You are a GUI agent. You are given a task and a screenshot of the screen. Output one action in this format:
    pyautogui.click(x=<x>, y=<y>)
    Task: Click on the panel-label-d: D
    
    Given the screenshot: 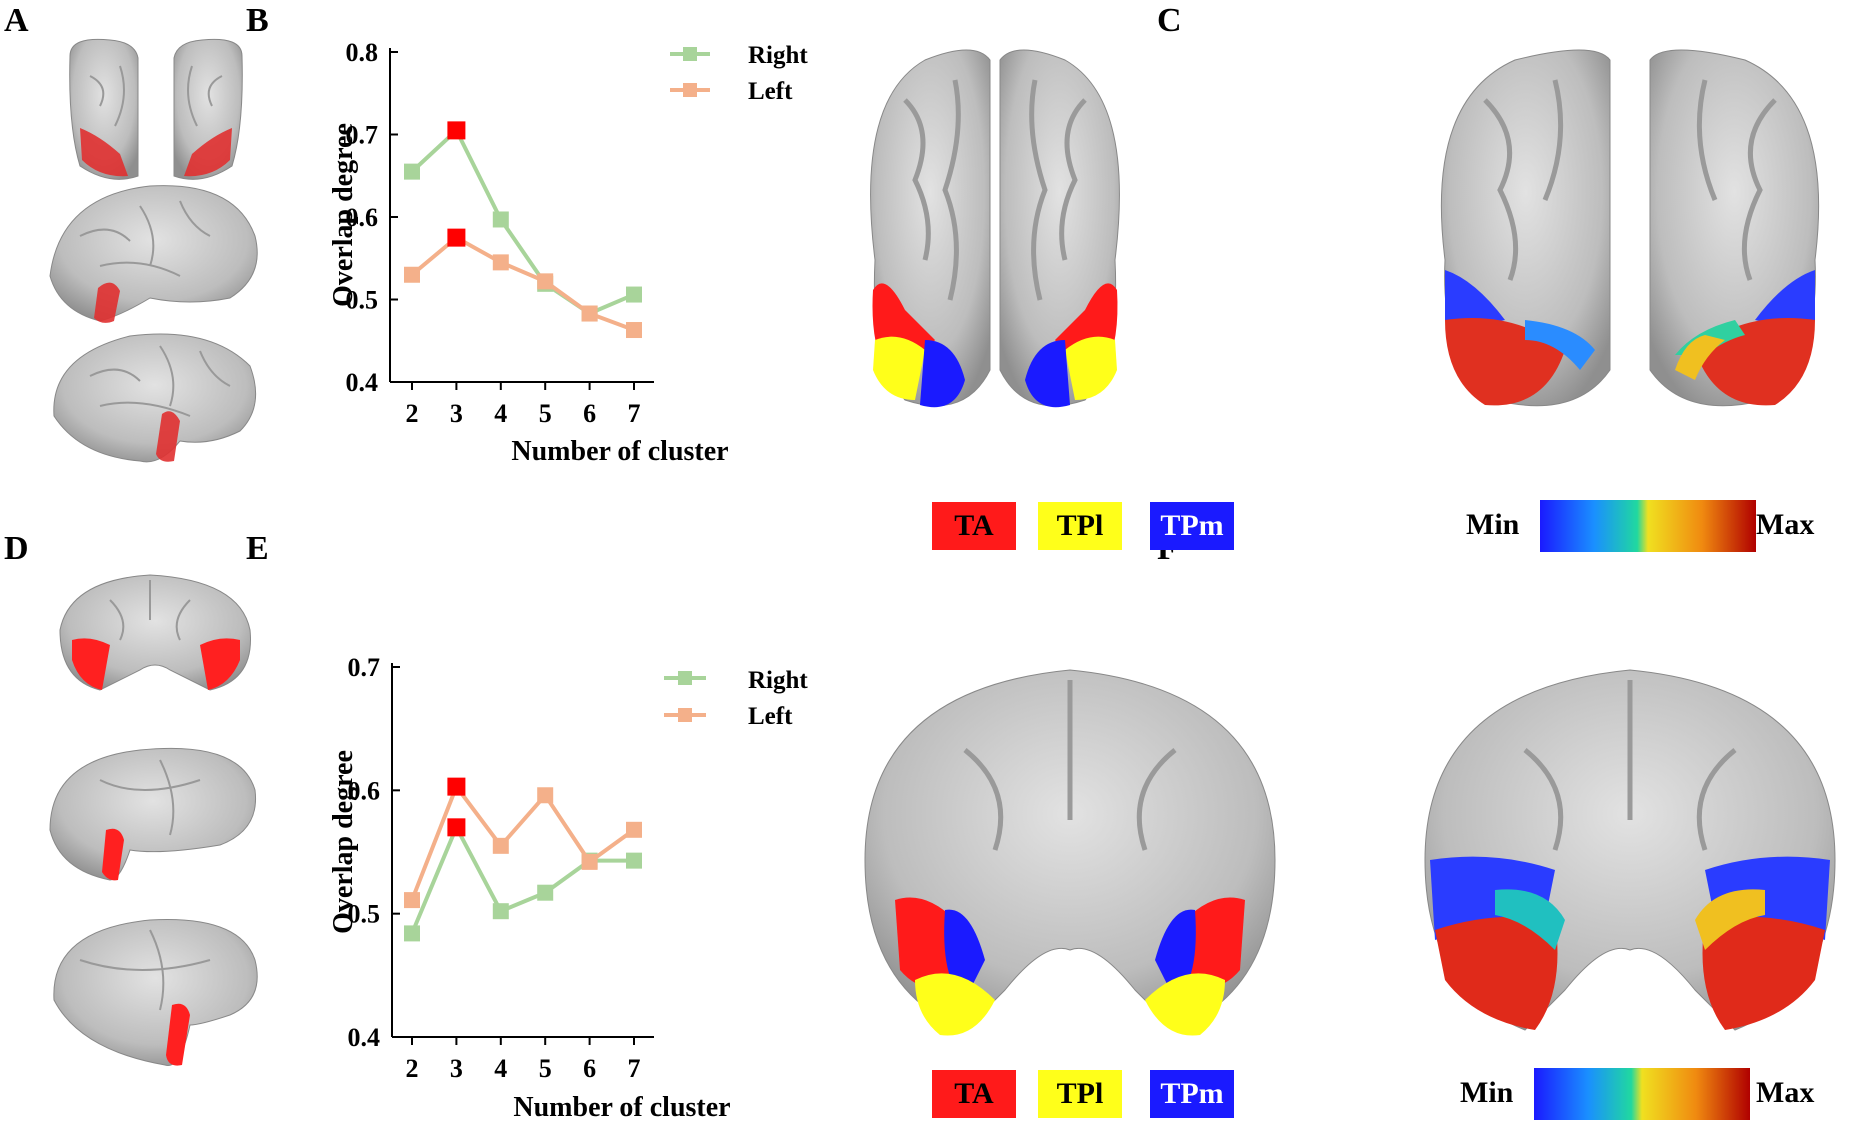 What is the action you would take?
    pyautogui.click(x=16, y=548)
    